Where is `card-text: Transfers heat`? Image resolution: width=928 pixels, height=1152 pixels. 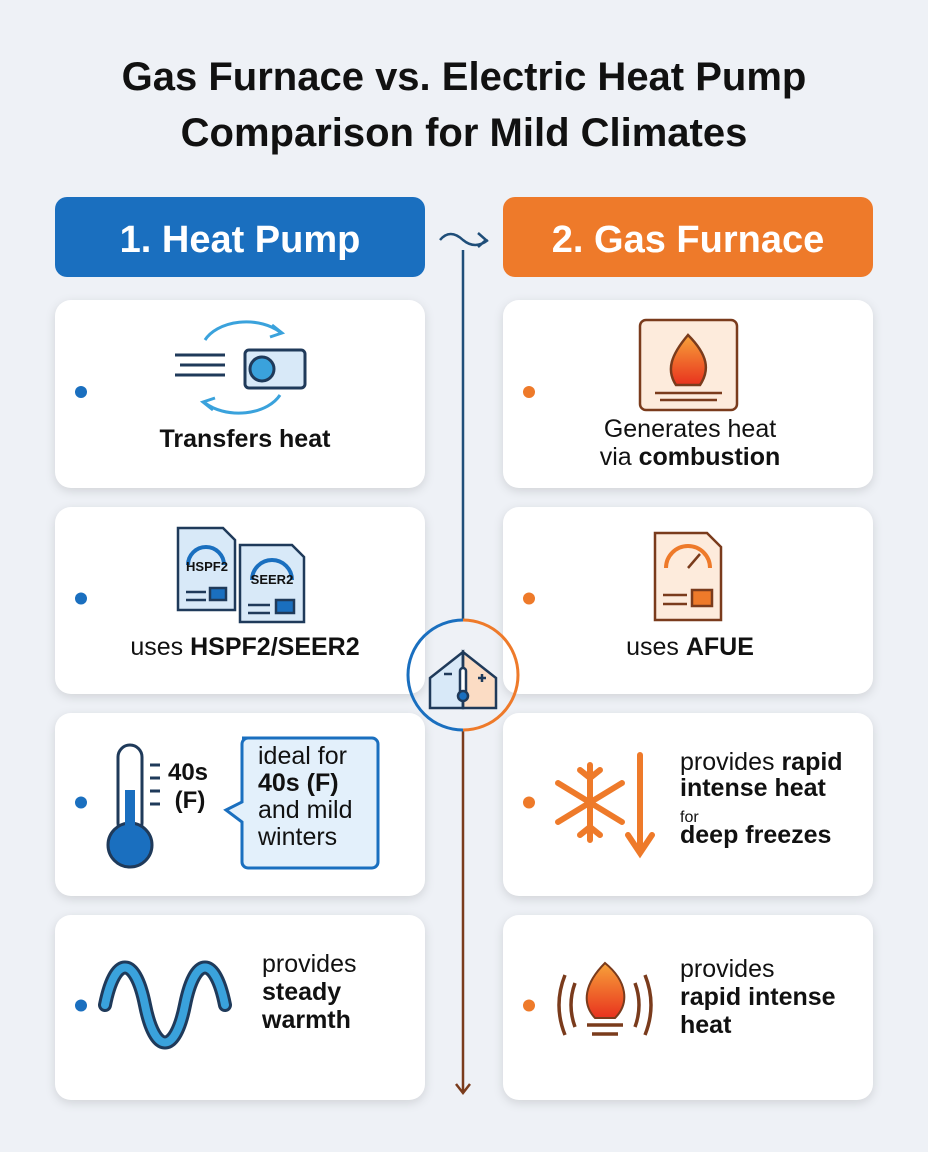 card-text: Transfers heat is located at coordinates (246, 439).